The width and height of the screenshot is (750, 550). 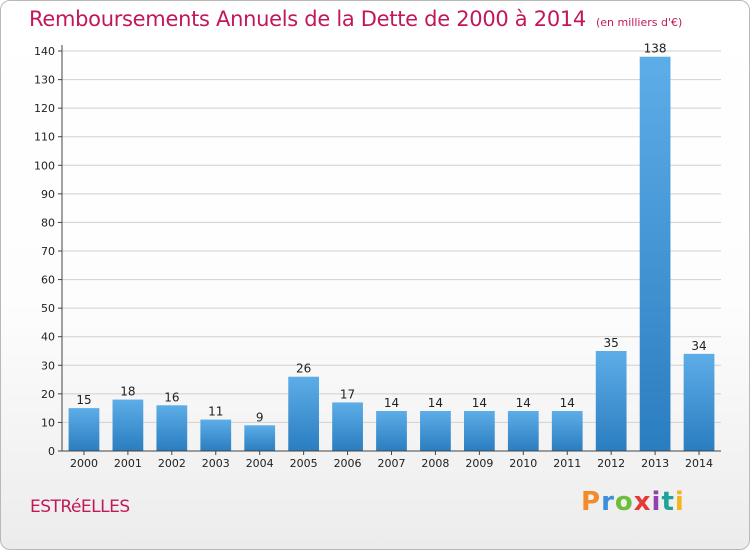 What do you see at coordinates (303, 369) in the screenshot?
I see `data-label-2005: 26` at bounding box center [303, 369].